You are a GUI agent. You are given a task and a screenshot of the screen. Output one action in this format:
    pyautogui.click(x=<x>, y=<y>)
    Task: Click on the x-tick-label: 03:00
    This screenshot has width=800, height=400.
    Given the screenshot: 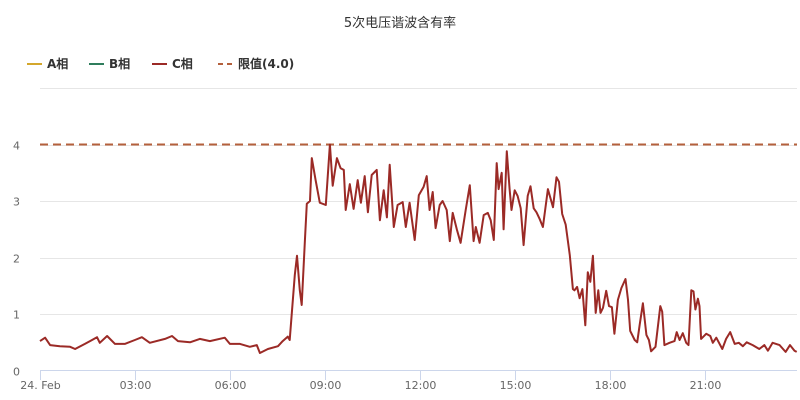 What is the action you would take?
    pyautogui.click(x=136, y=385)
    